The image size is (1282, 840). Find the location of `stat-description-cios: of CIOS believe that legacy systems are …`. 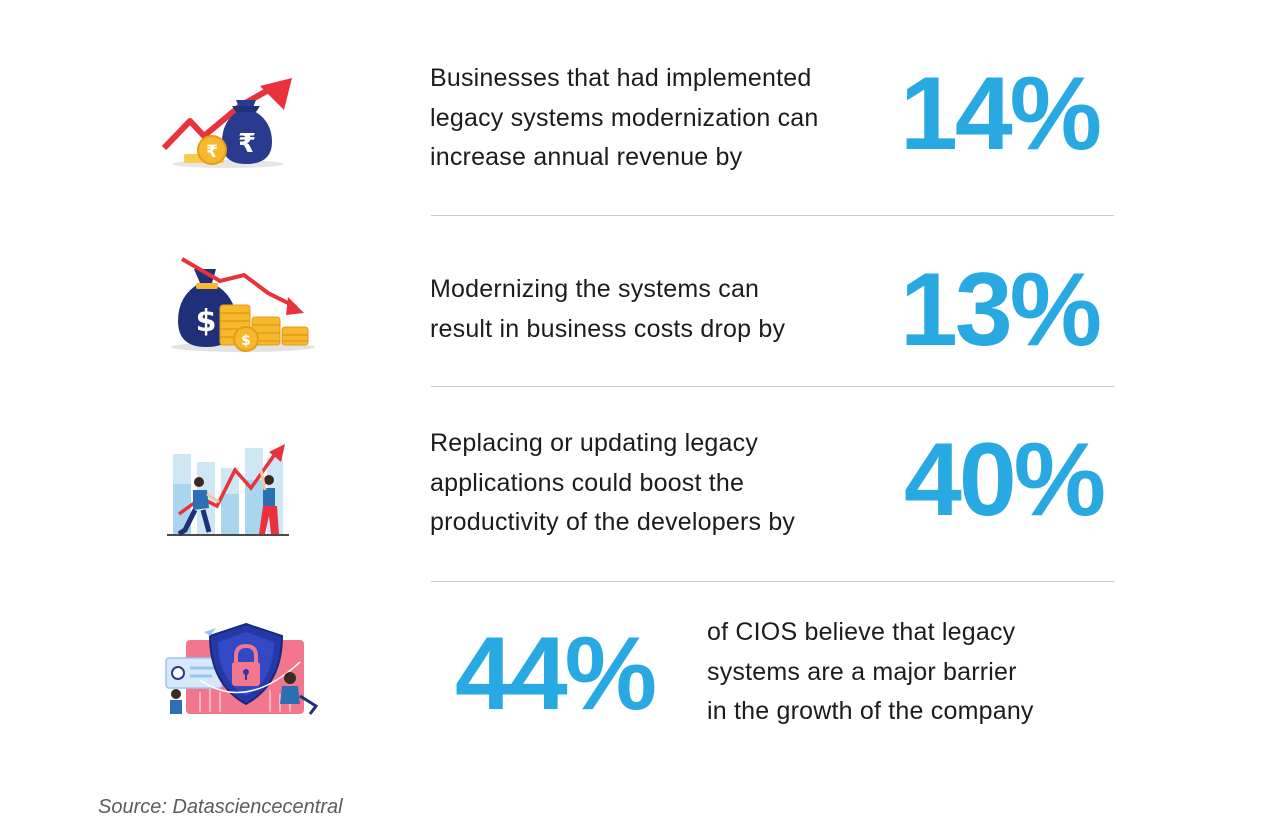

stat-description-cios: of CIOS believe that legacy systems are … is located at coordinates (870, 672).